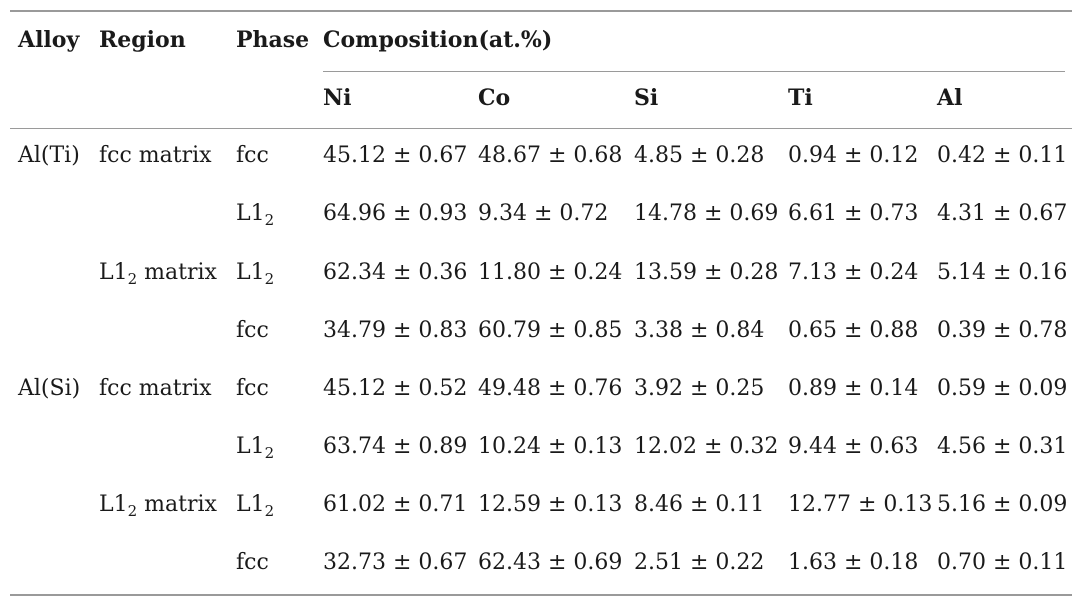 This screenshot has width=1080, height=604. What do you see at coordinates (853, 272) in the screenshot?
I see `cell-ti: 7.13 ± 0.24` at bounding box center [853, 272].